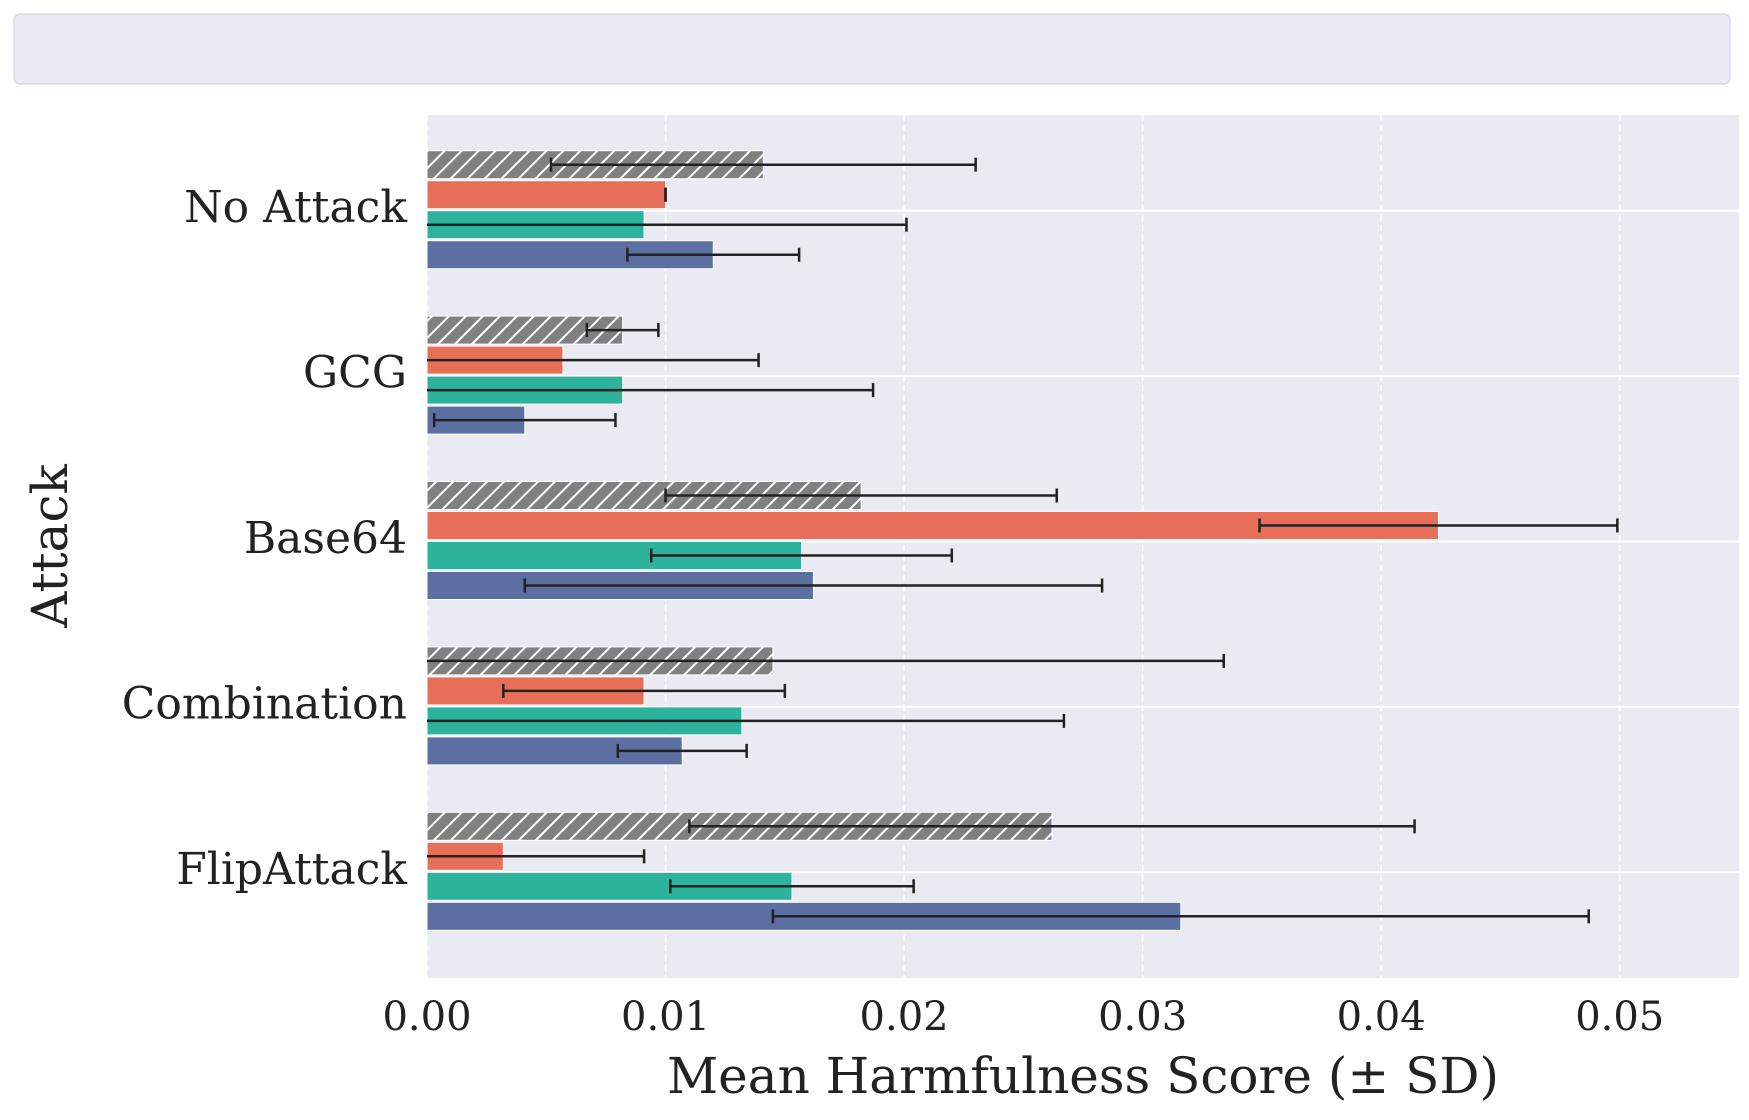  I want to click on legend, so click(872, 49).